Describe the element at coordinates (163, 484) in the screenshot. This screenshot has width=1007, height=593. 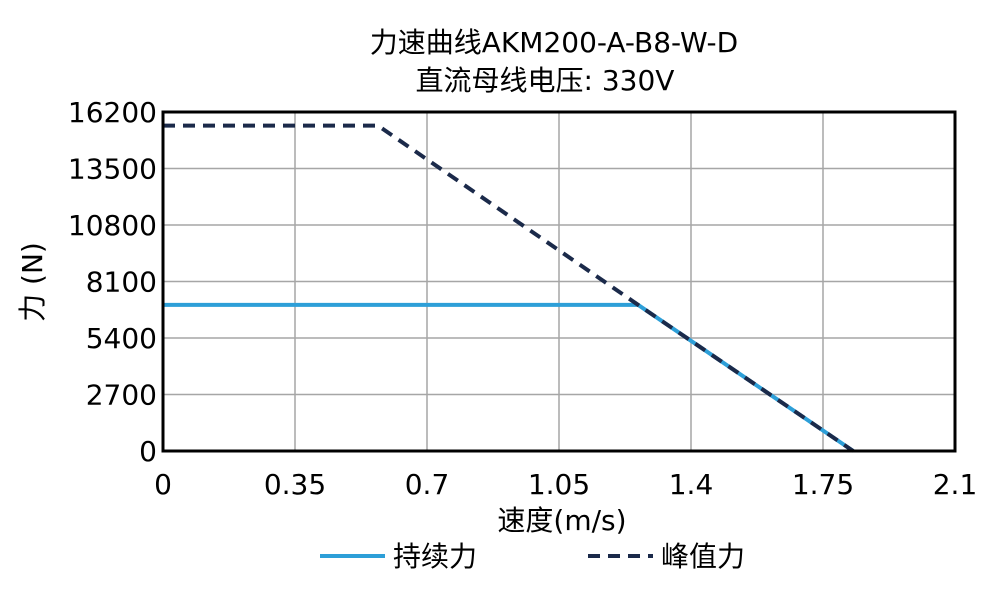
I see `x-tick-label: 0` at that location.